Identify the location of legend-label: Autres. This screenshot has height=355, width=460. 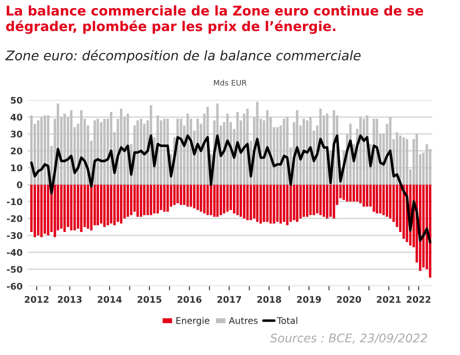
(243, 320).